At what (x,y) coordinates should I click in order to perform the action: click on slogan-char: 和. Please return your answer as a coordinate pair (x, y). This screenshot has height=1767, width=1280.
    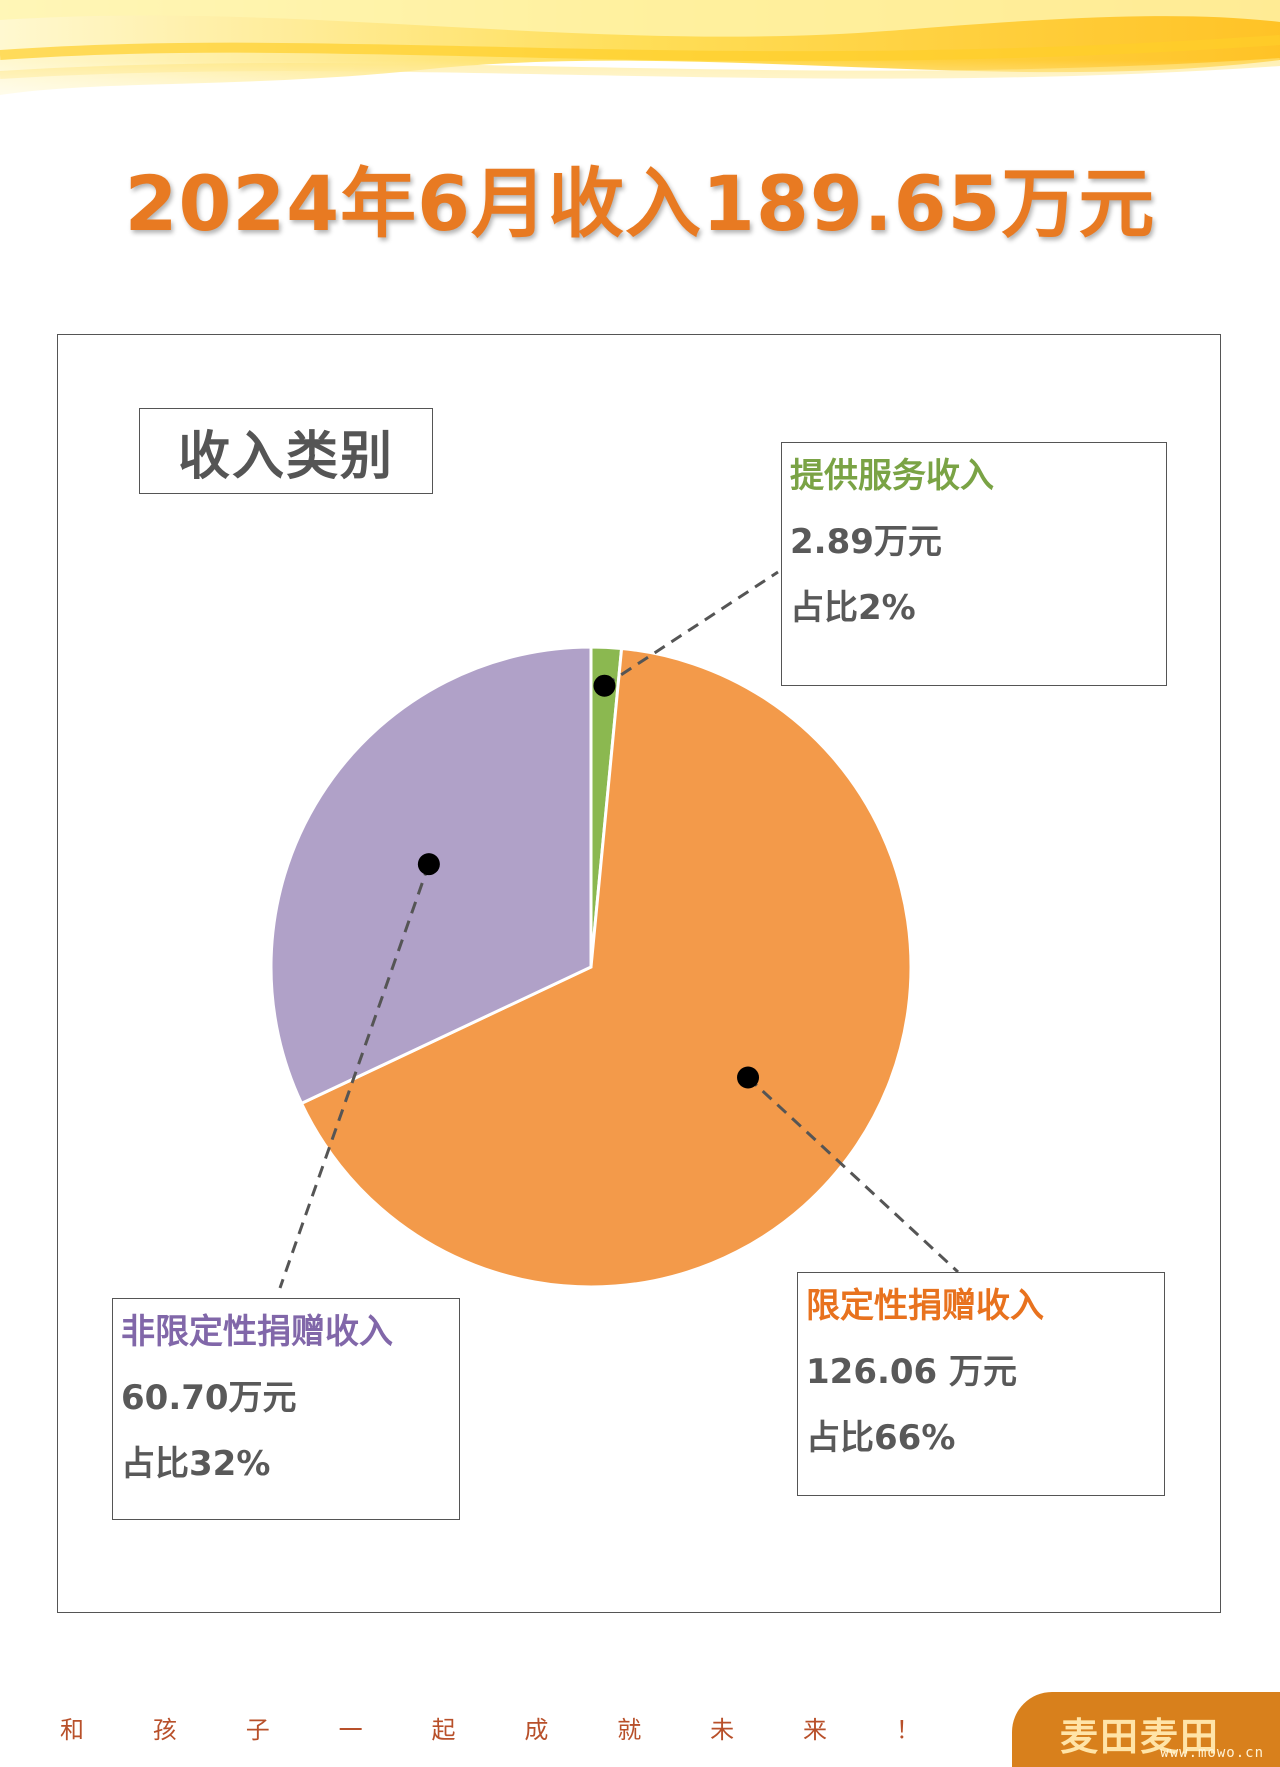
    Looking at the image, I should click on (72, 1730).